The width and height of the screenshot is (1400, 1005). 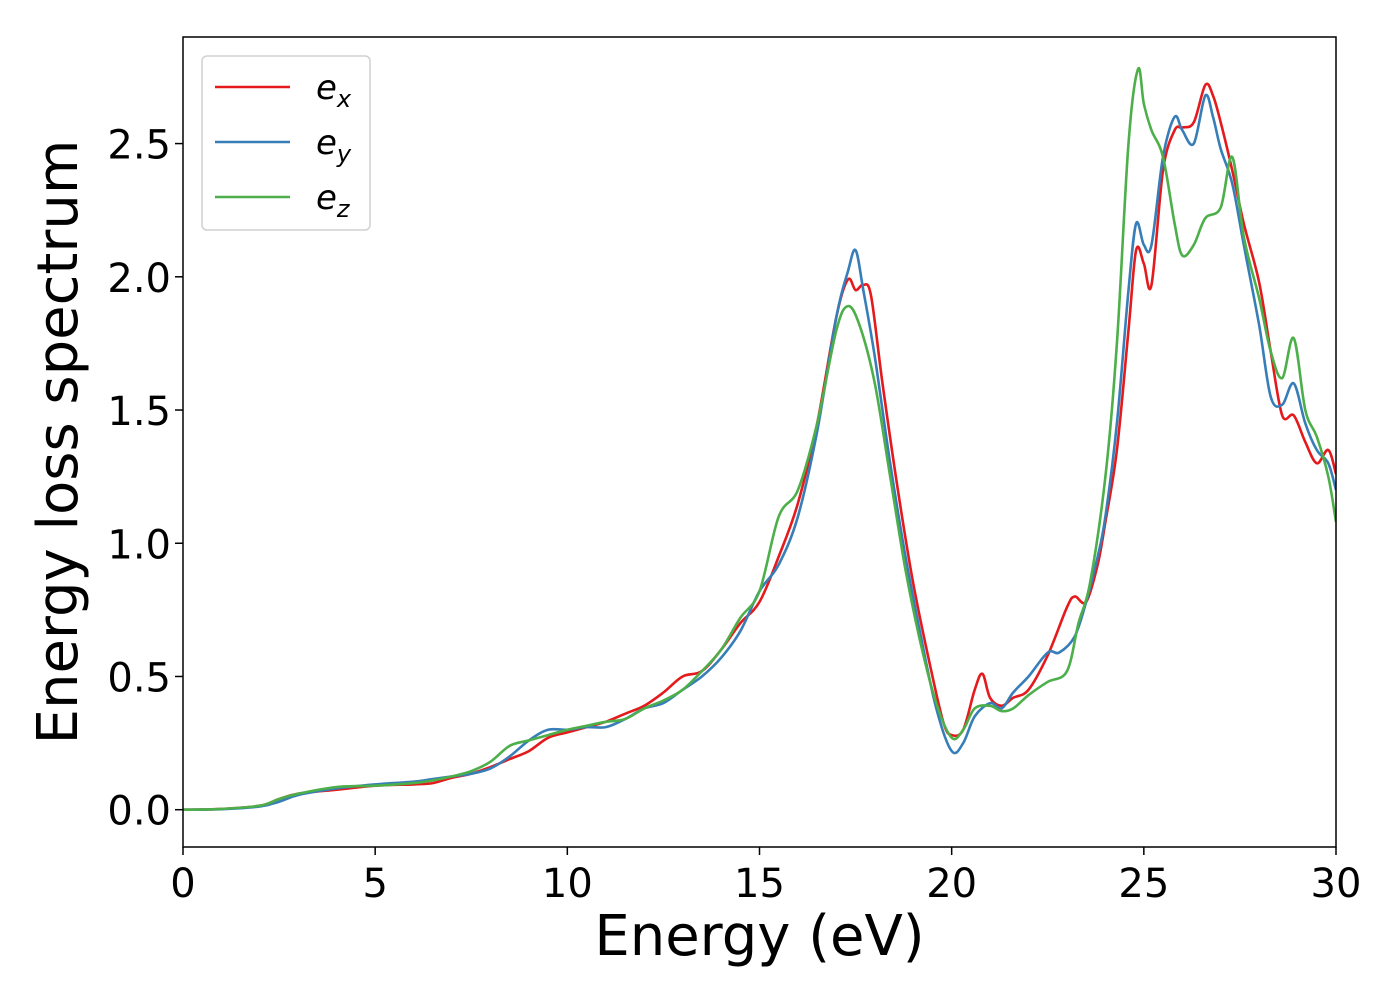 What do you see at coordinates (1143, 884) in the screenshot?
I see `x-tick-label: 25` at bounding box center [1143, 884].